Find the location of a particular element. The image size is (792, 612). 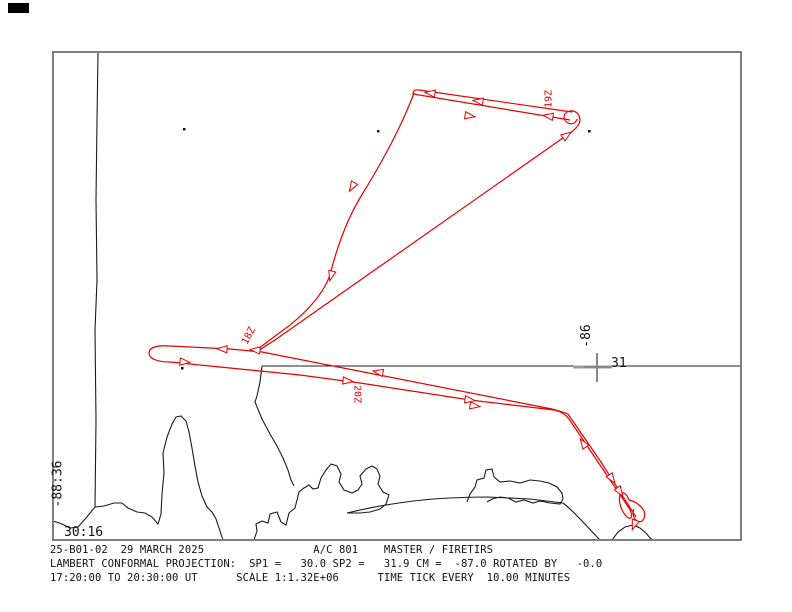

reference-latitude-label: 31 is located at coordinates (619, 363).